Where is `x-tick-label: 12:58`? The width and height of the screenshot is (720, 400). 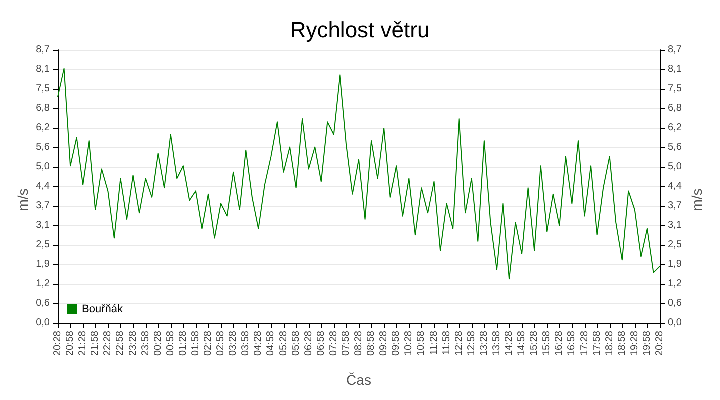 x-tick-label: 12:58 is located at coordinates (472, 343).